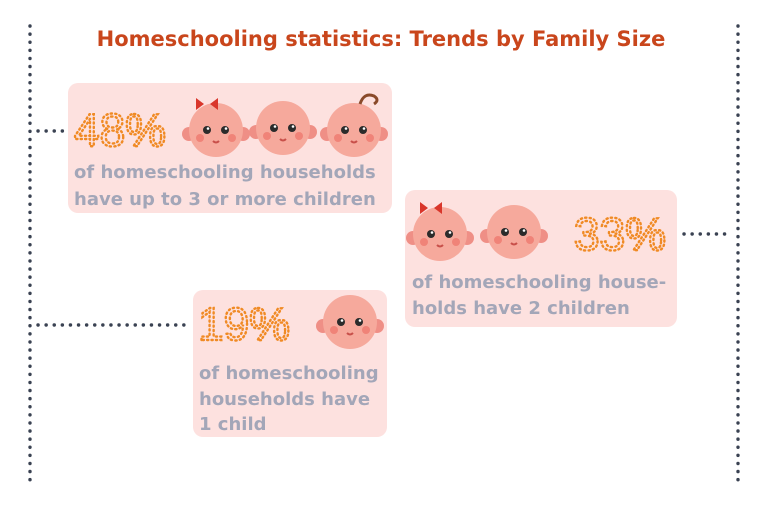  I want to click on caption: of homeschooling, so click(289, 373).